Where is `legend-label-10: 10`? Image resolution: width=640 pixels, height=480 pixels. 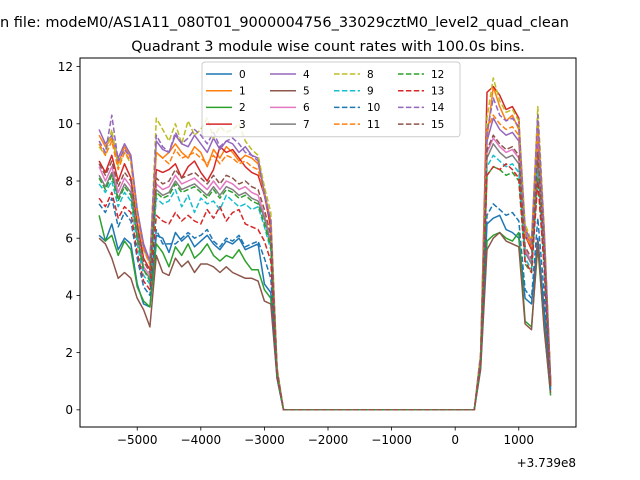 legend-label-10: 10 is located at coordinates (373, 108).